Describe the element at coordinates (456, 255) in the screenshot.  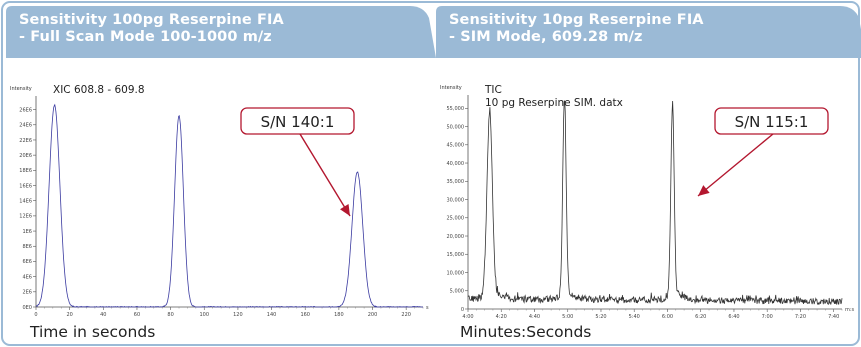
I see `y-tick-label: 15,000` at that location.